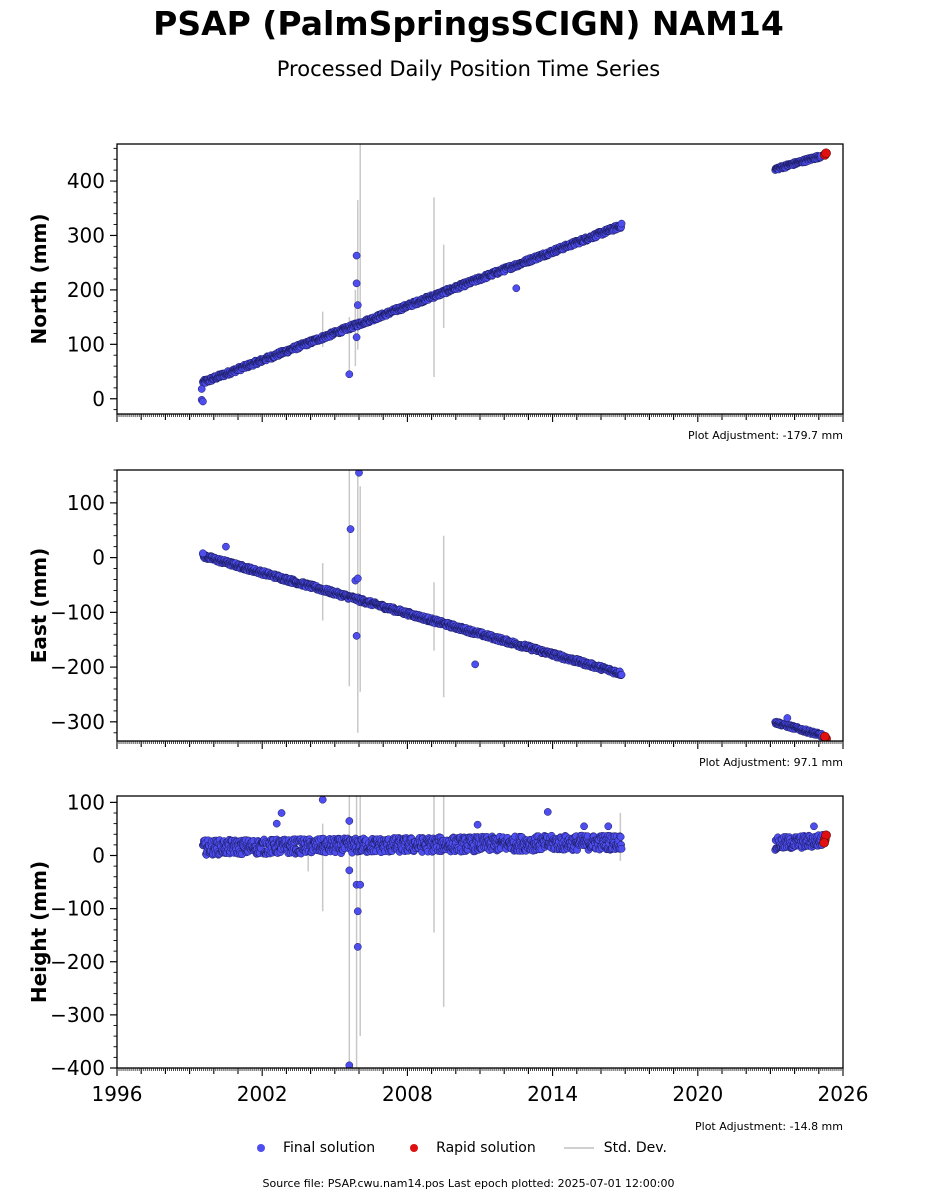 The height and width of the screenshot is (1200, 937). Describe the element at coordinates (578, 1148) in the screenshot. I see `std-dev-line-marker` at that location.